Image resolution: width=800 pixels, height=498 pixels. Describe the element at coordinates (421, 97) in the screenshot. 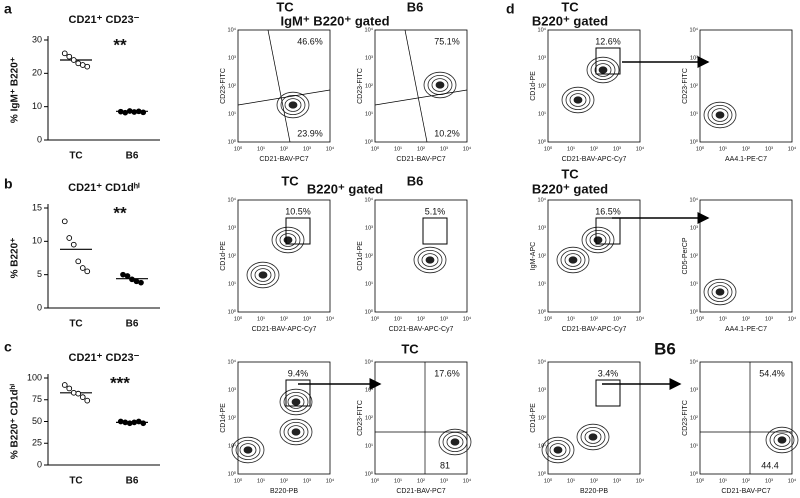

I see `gate-line` at that location.